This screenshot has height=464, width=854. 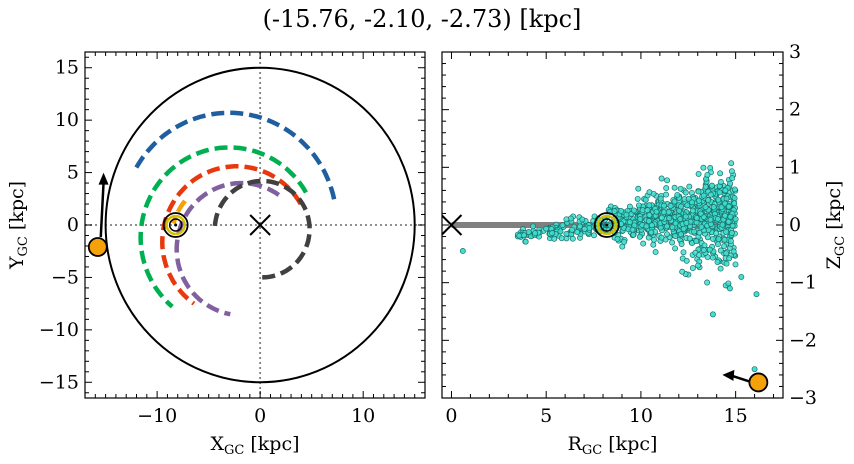 What do you see at coordinates (65, 277) in the screenshot?
I see `y-tick-label: −5` at bounding box center [65, 277].